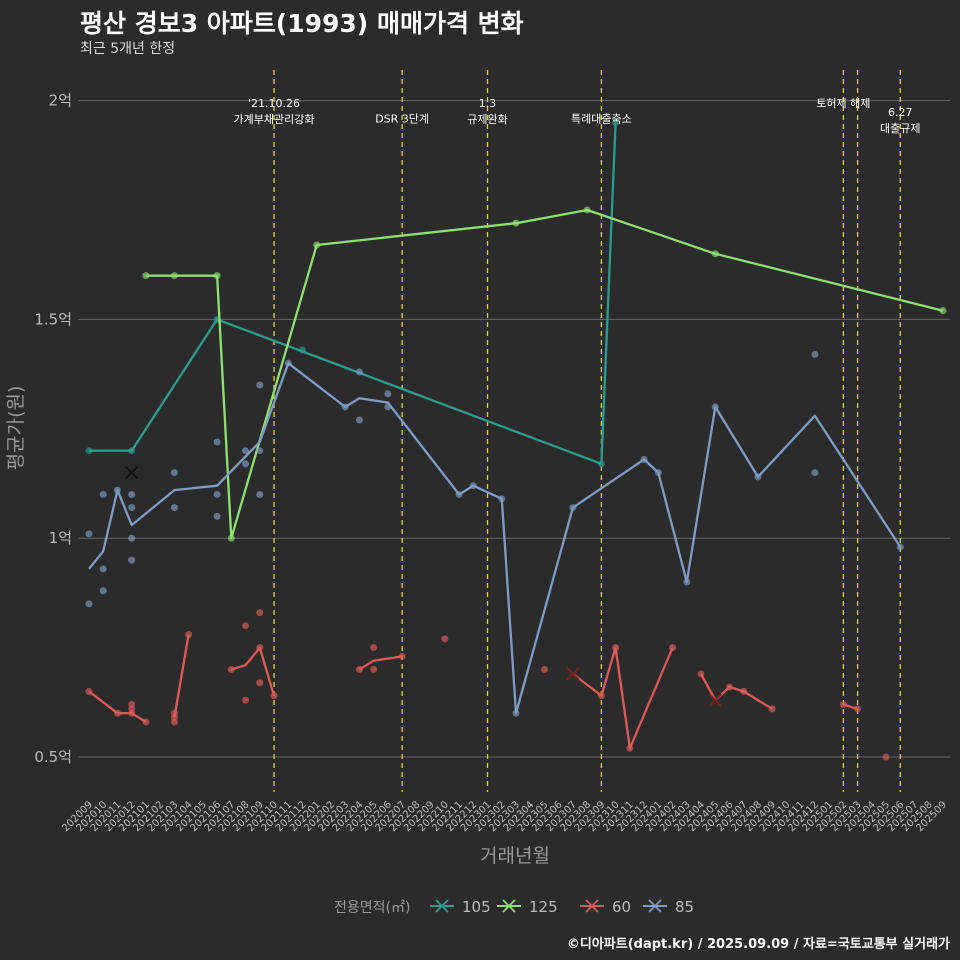 The image size is (960, 960). What do you see at coordinates (460, 907) in the screenshot?
I see `legend-item-105: 105` at bounding box center [460, 907].